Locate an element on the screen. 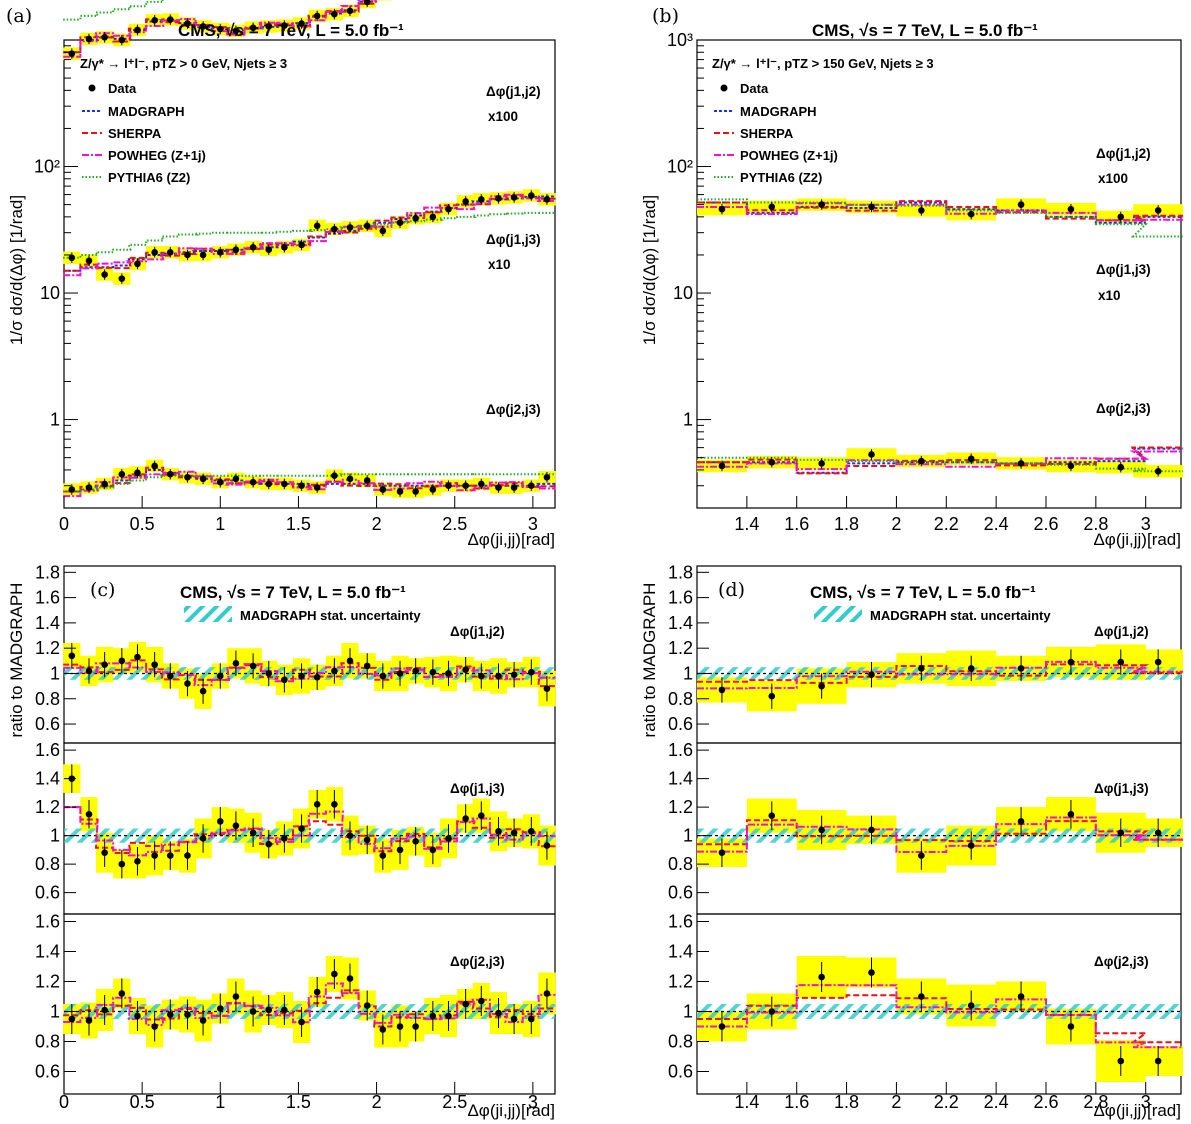  x-tick-label: 1 is located at coordinates (220, 524).